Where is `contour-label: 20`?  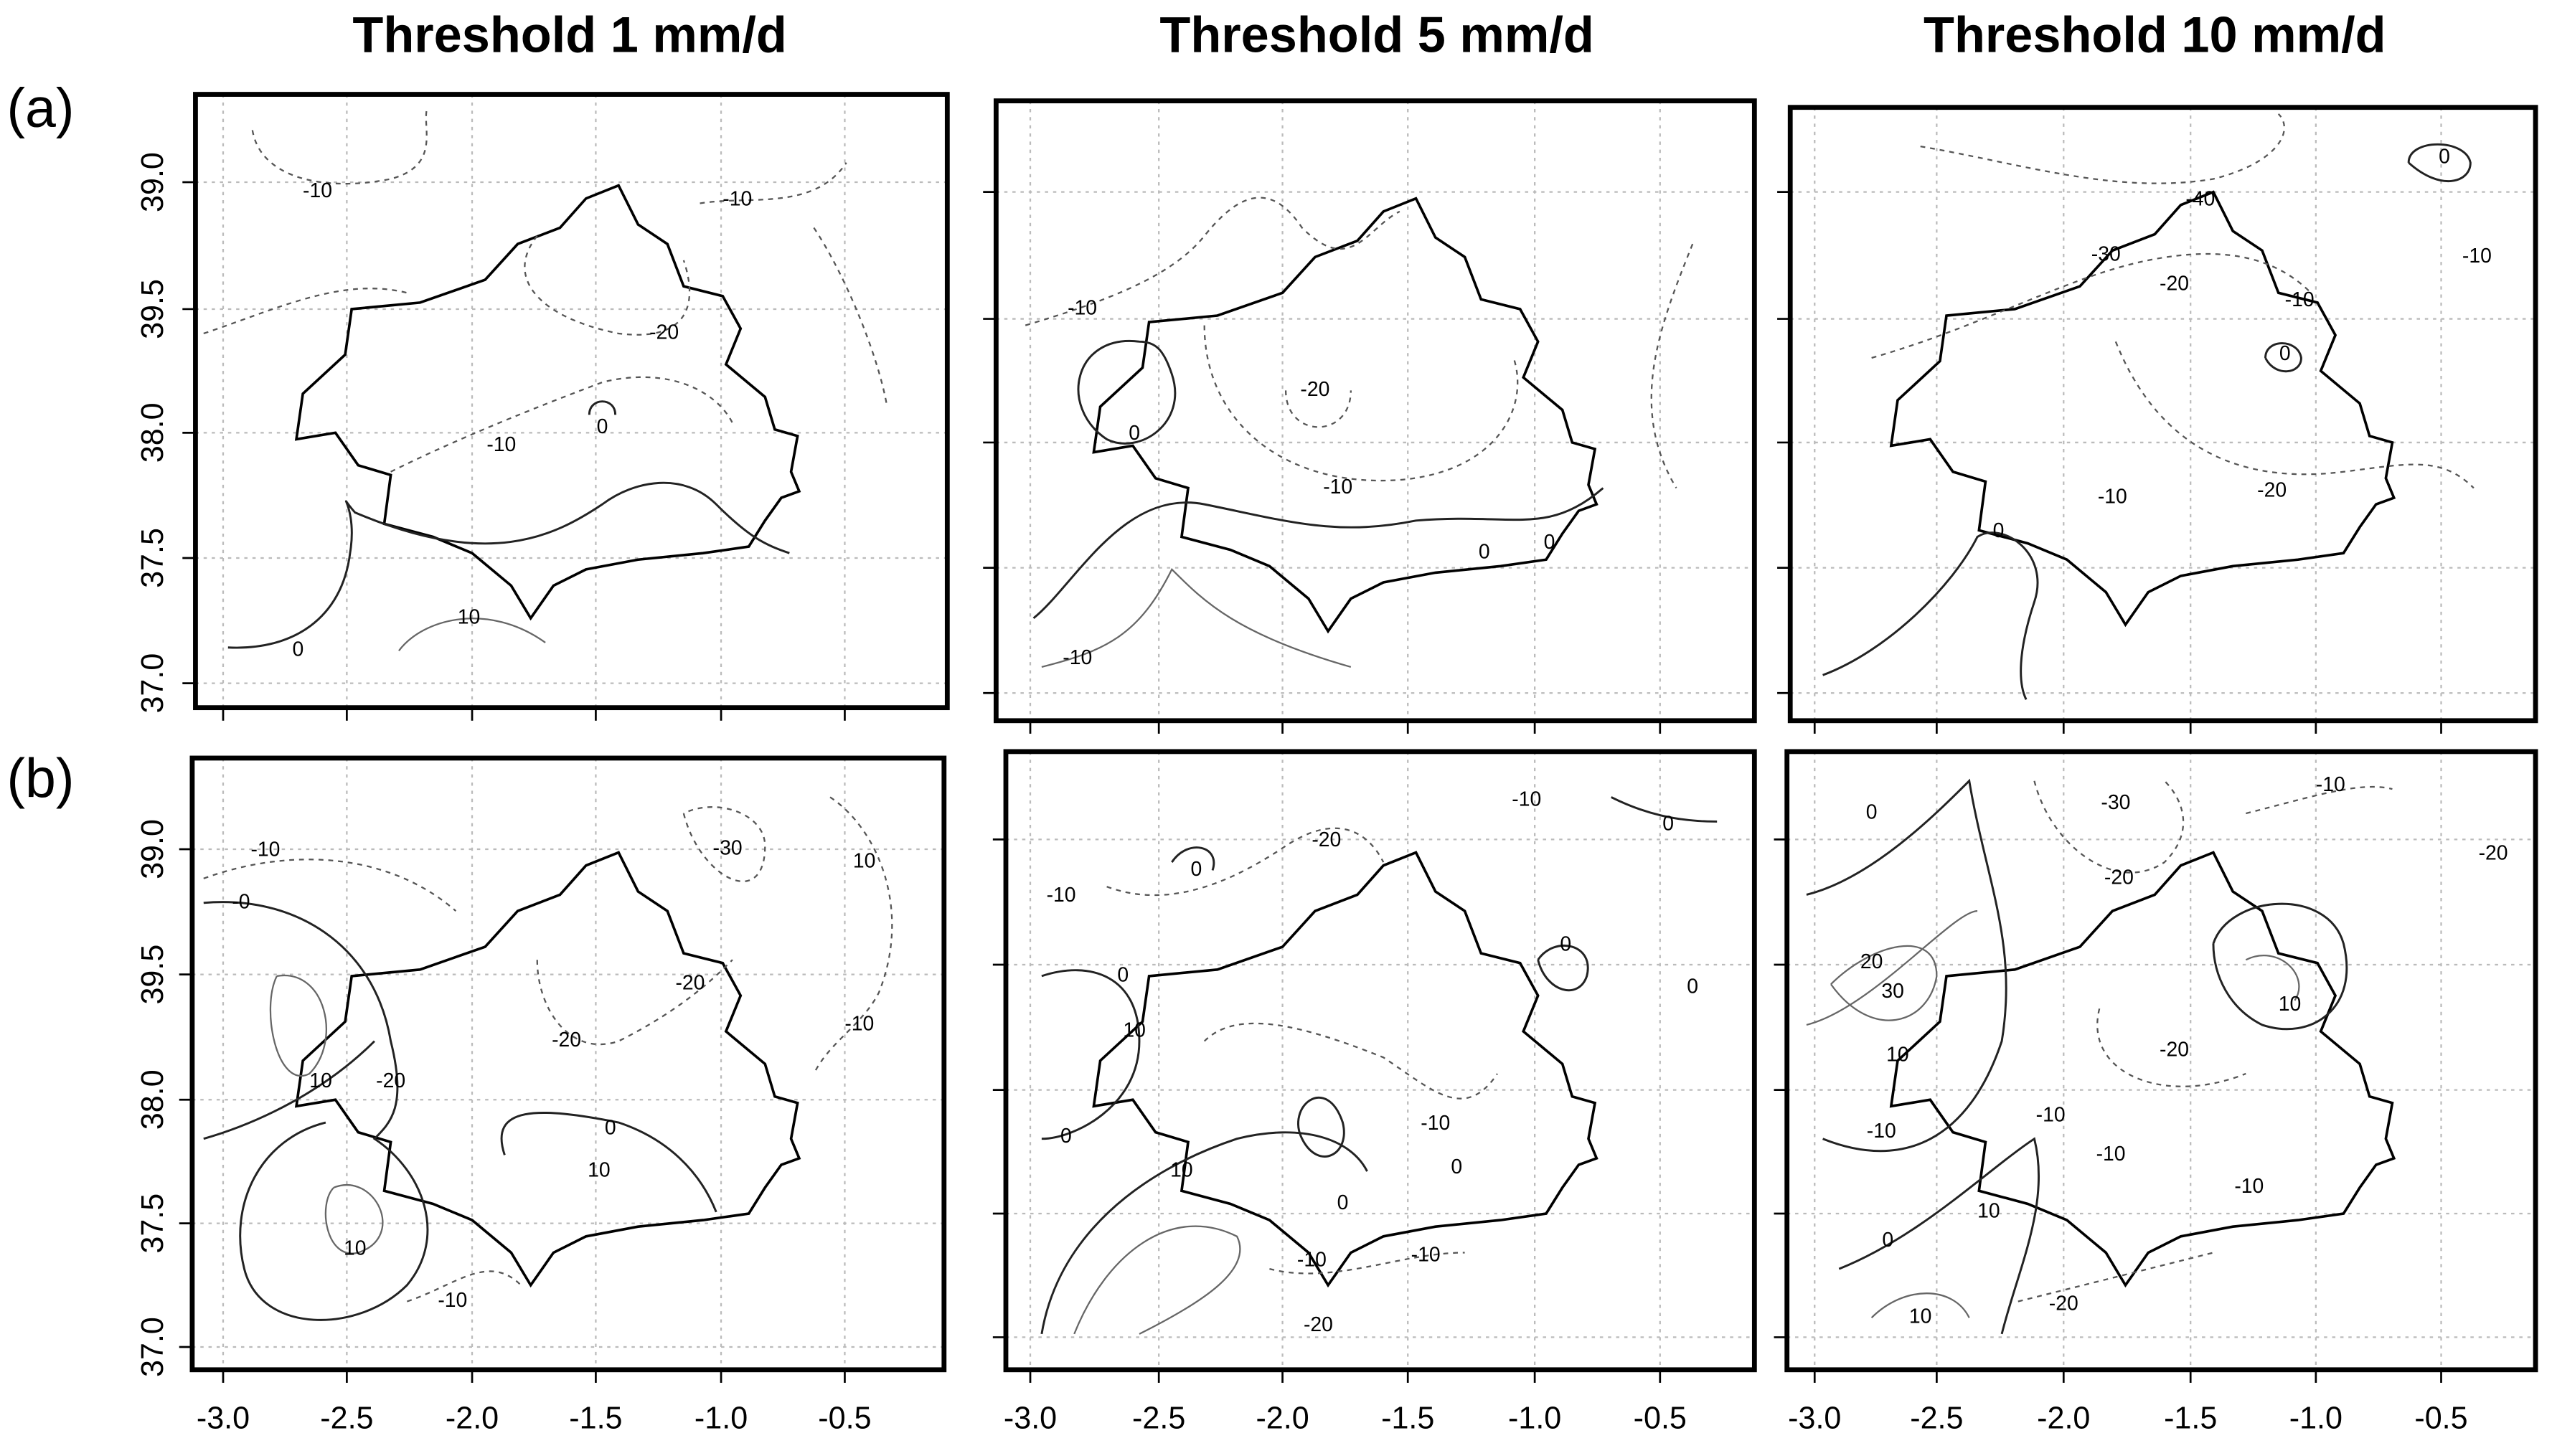 contour-label: 20 is located at coordinates (1872, 961).